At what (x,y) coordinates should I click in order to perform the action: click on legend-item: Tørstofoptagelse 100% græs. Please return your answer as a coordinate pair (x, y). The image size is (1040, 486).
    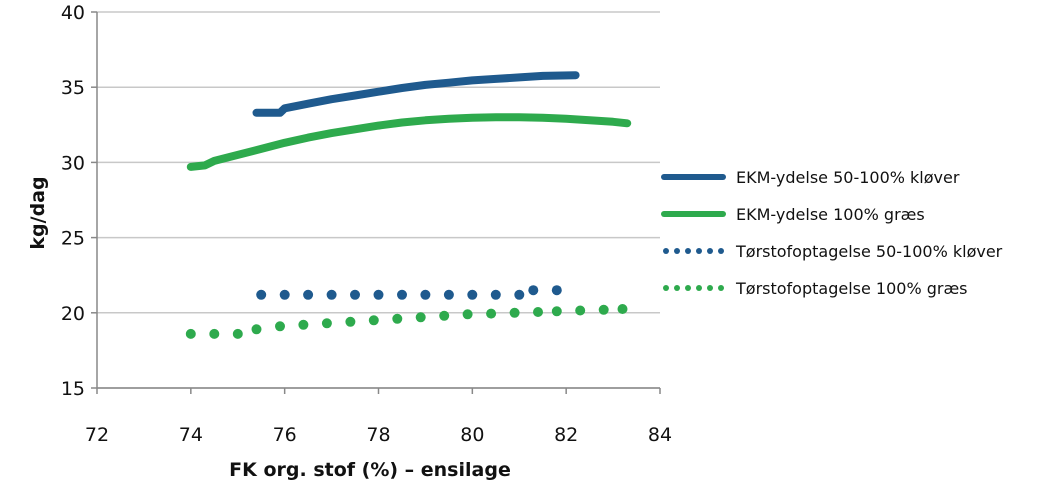
    Looking at the image, I should click on (815, 288).